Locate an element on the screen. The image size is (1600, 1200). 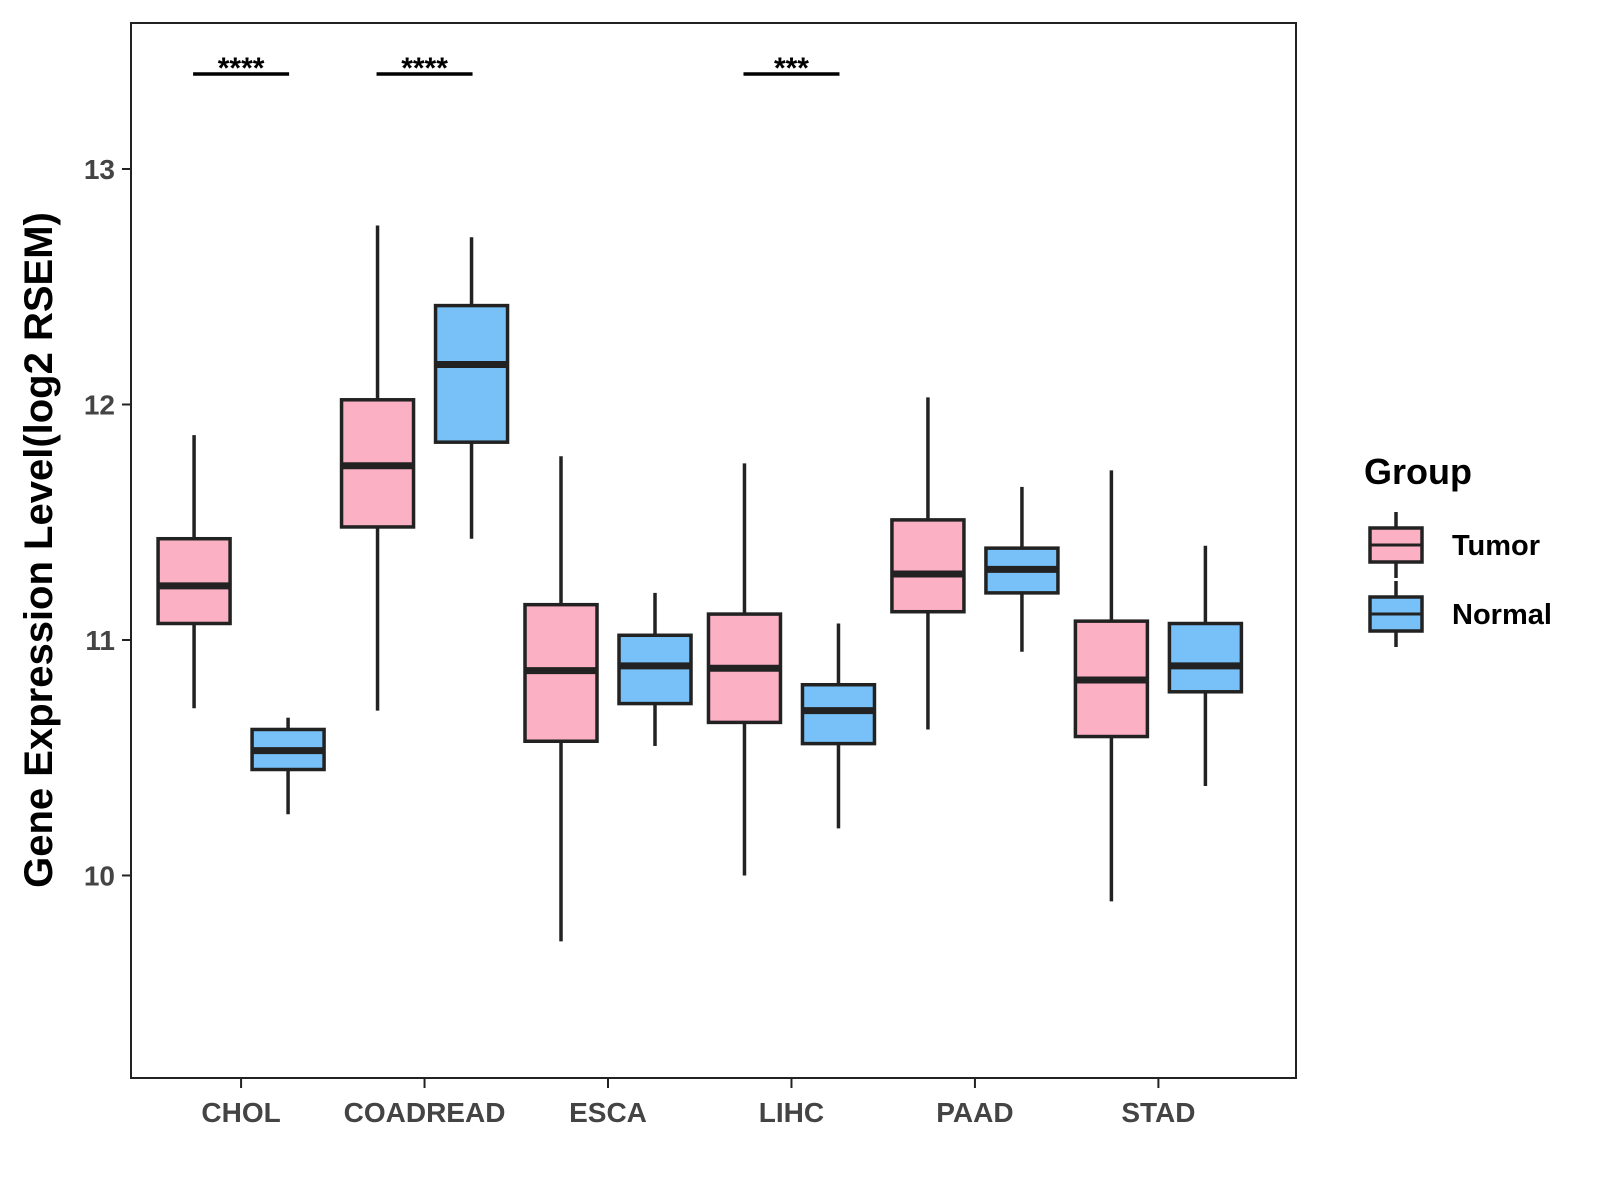
y-tick-label: 11 is located at coordinates (100, 640).